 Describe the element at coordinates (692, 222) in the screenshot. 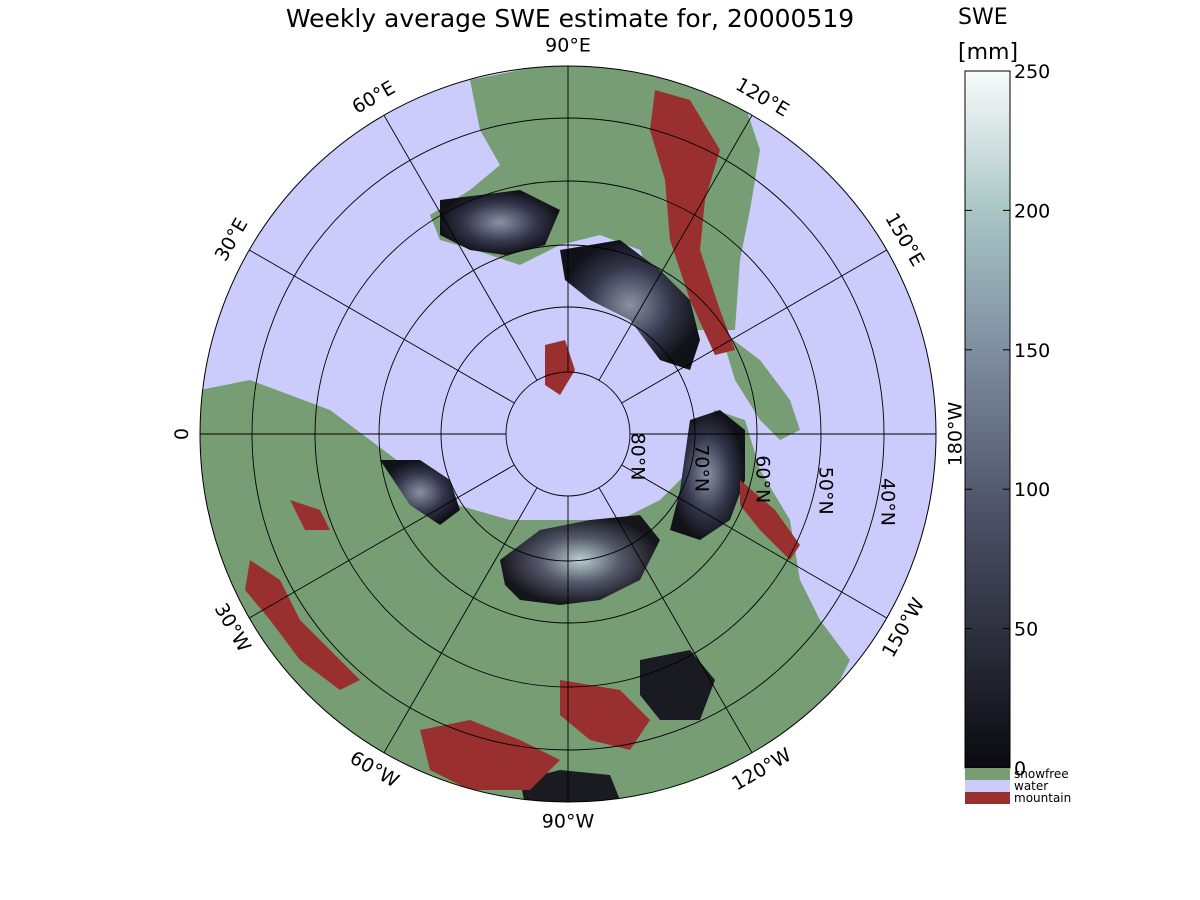

I see `mountain-rockies` at that location.